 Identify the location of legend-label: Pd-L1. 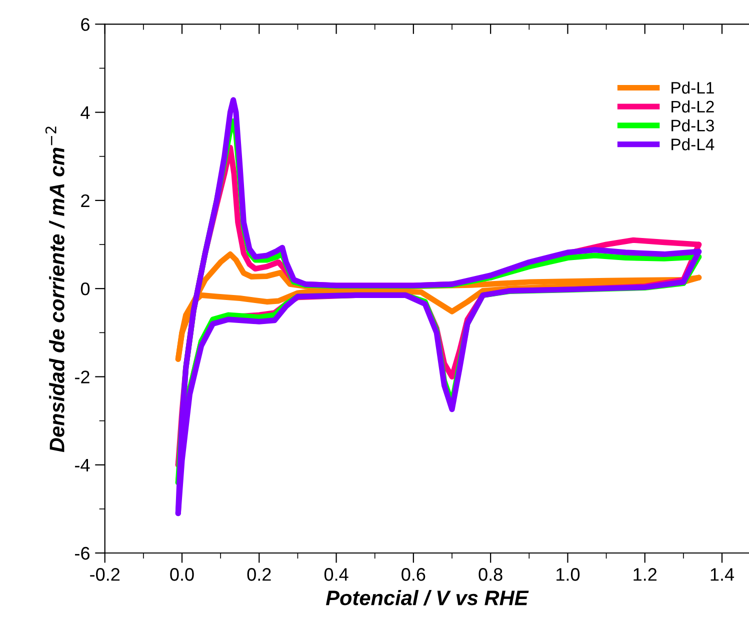
(693, 87).